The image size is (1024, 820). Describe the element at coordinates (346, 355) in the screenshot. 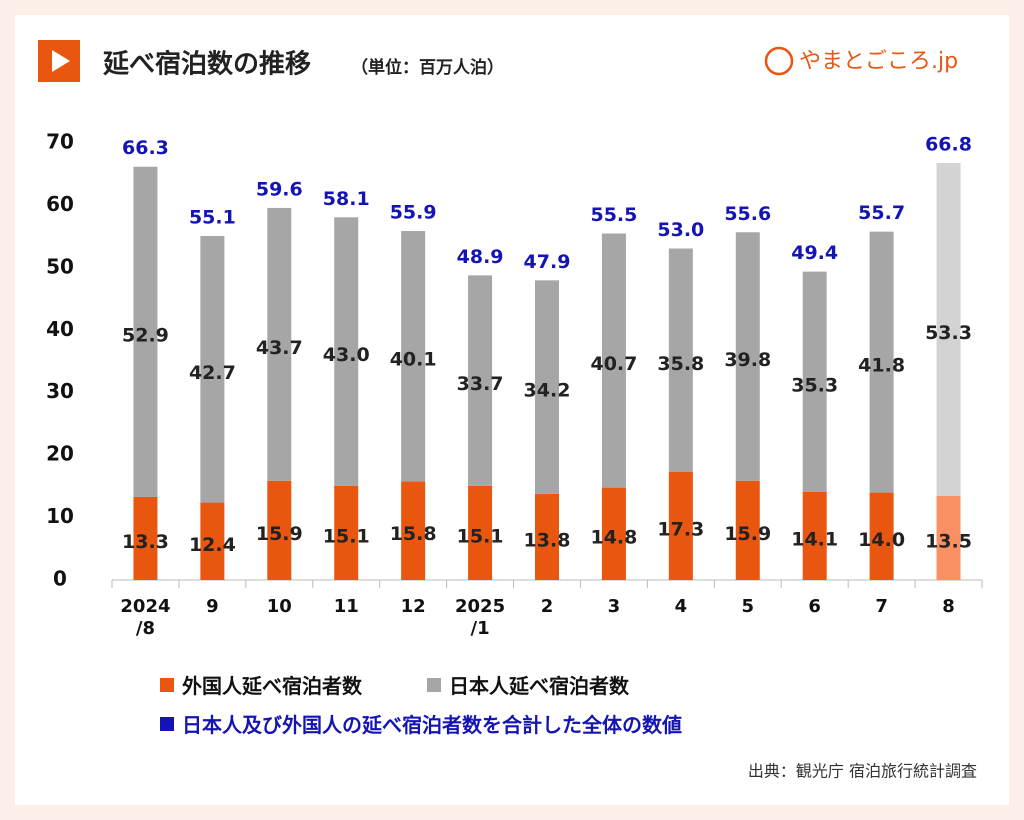

I see `value-label: 43.0` at that location.